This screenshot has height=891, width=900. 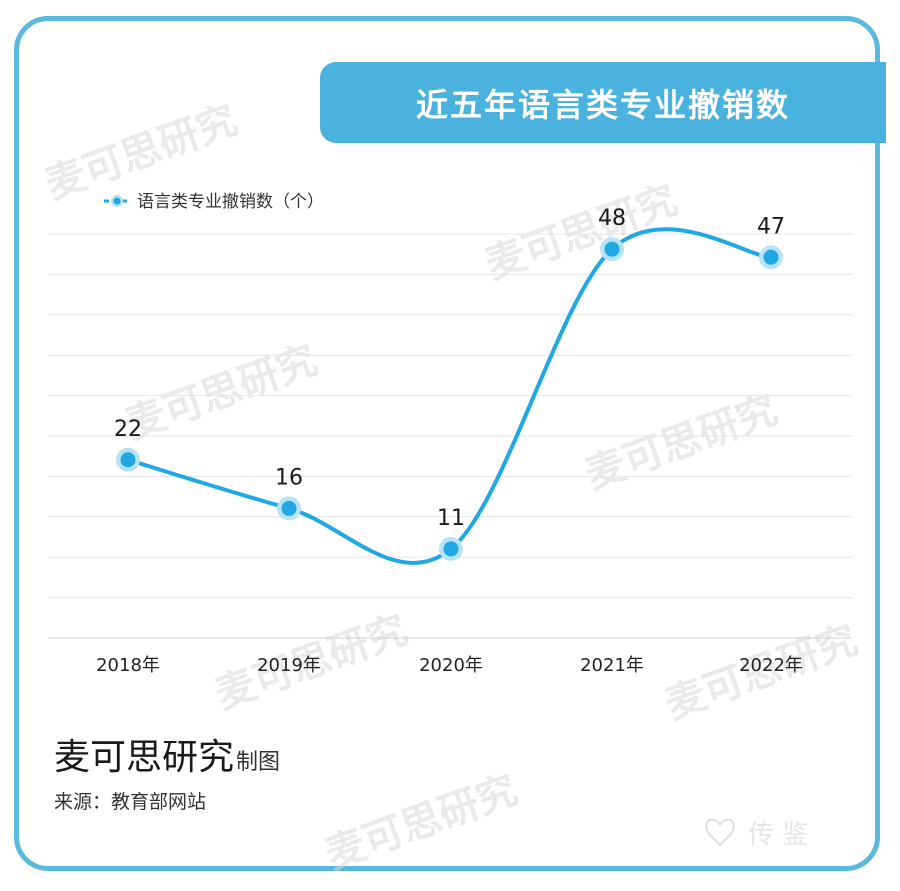 I want to click on data-label: 11, so click(x=451, y=518).